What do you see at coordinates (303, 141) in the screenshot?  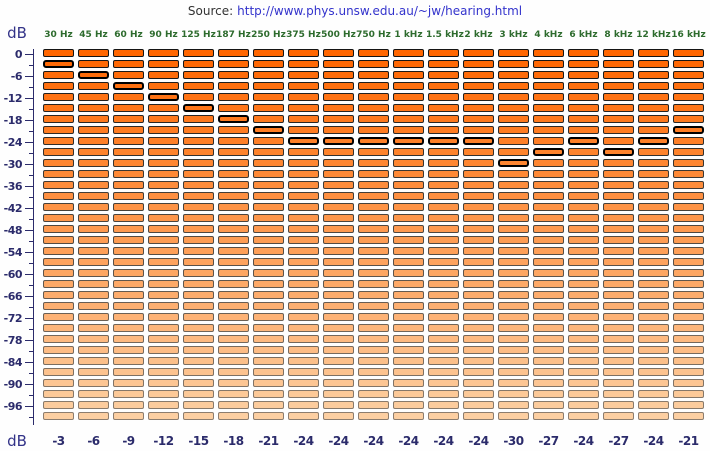 I see `eq-segment-selected-375-hz` at bounding box center [303, 141].